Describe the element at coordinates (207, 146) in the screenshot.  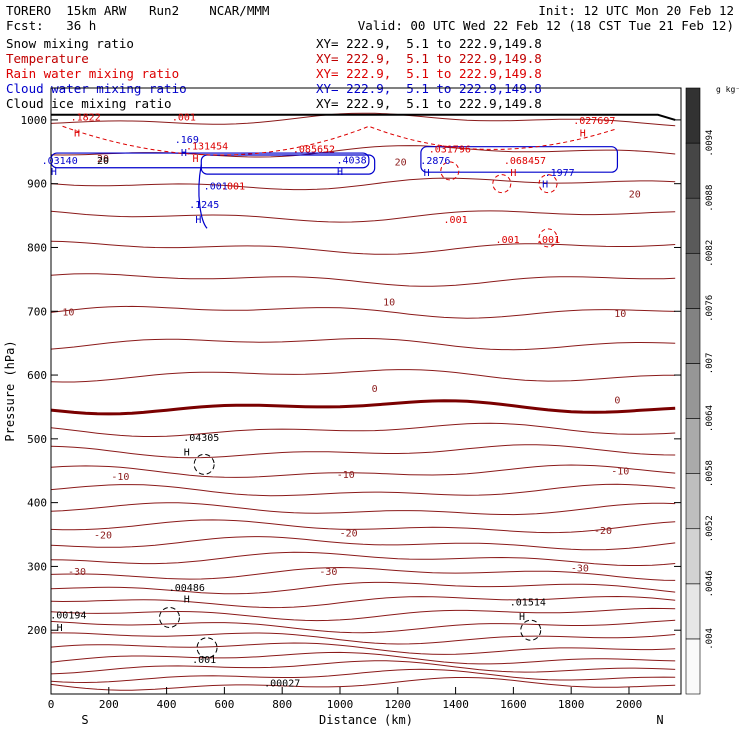
I see `field-value-label: .131454` at that location.